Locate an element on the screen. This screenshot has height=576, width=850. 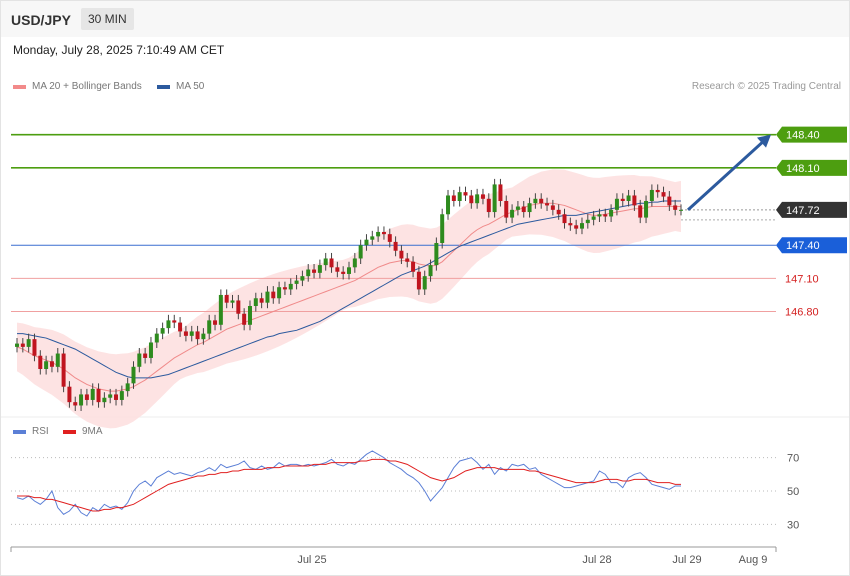
legend-rsi-label: RSI is located at coordinates (40, 431).